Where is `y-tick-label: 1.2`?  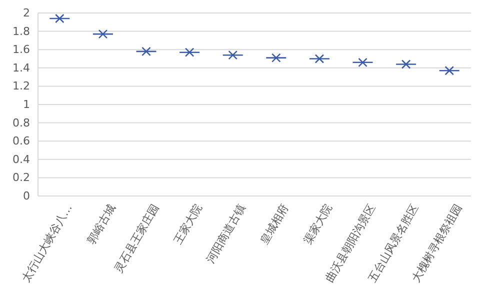
y-tick-label: 1.2 is located at coordinates (21, 86).